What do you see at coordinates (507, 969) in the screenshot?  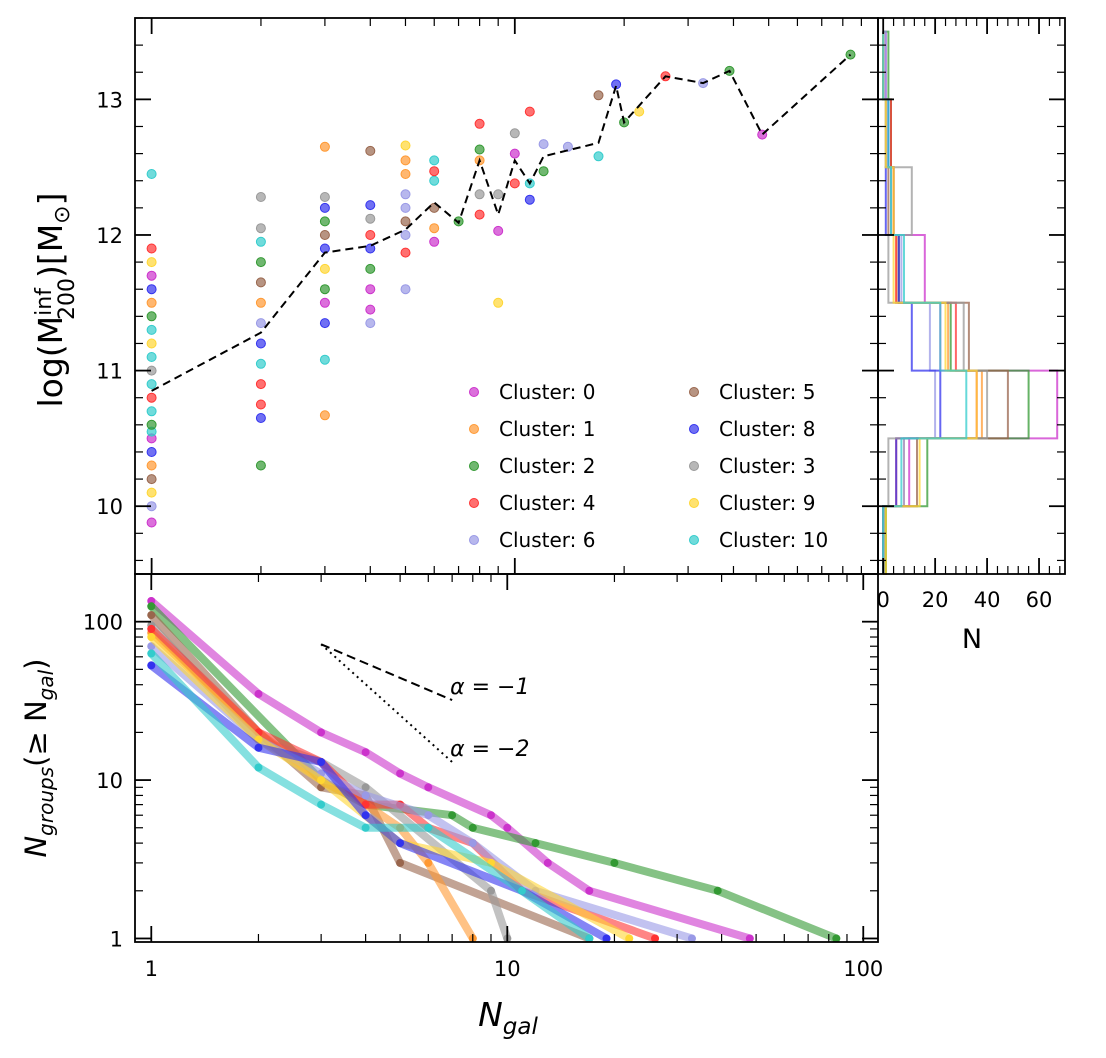 I see `x-tick-label: 10` at bounding box center [507, 969].